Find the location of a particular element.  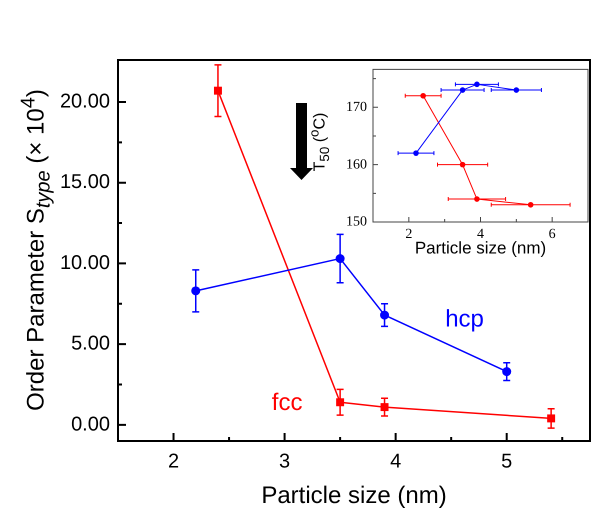

x-tick-label: 3 is located at coordinates (284, 461).